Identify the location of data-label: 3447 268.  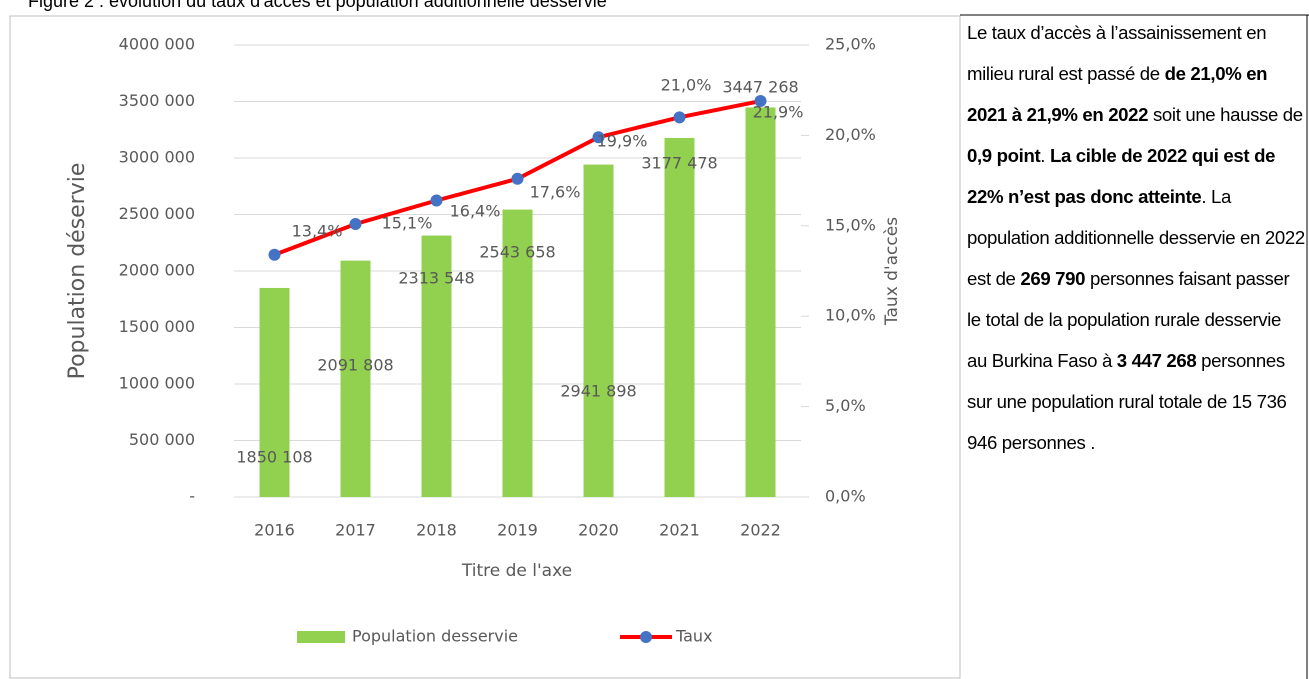
(760, 87).